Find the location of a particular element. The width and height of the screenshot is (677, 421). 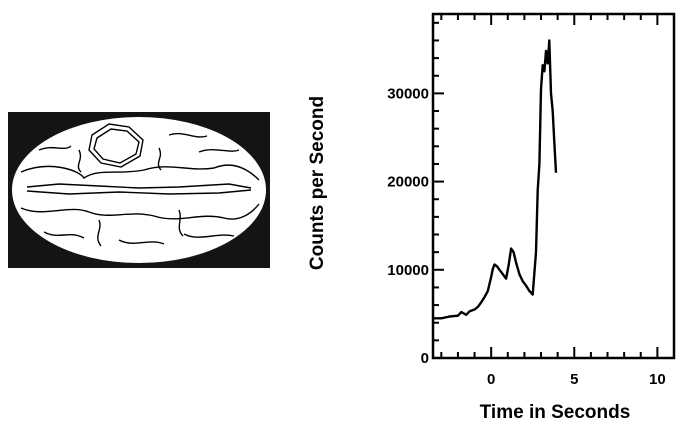

series-line is located at coordinates (495, 179).